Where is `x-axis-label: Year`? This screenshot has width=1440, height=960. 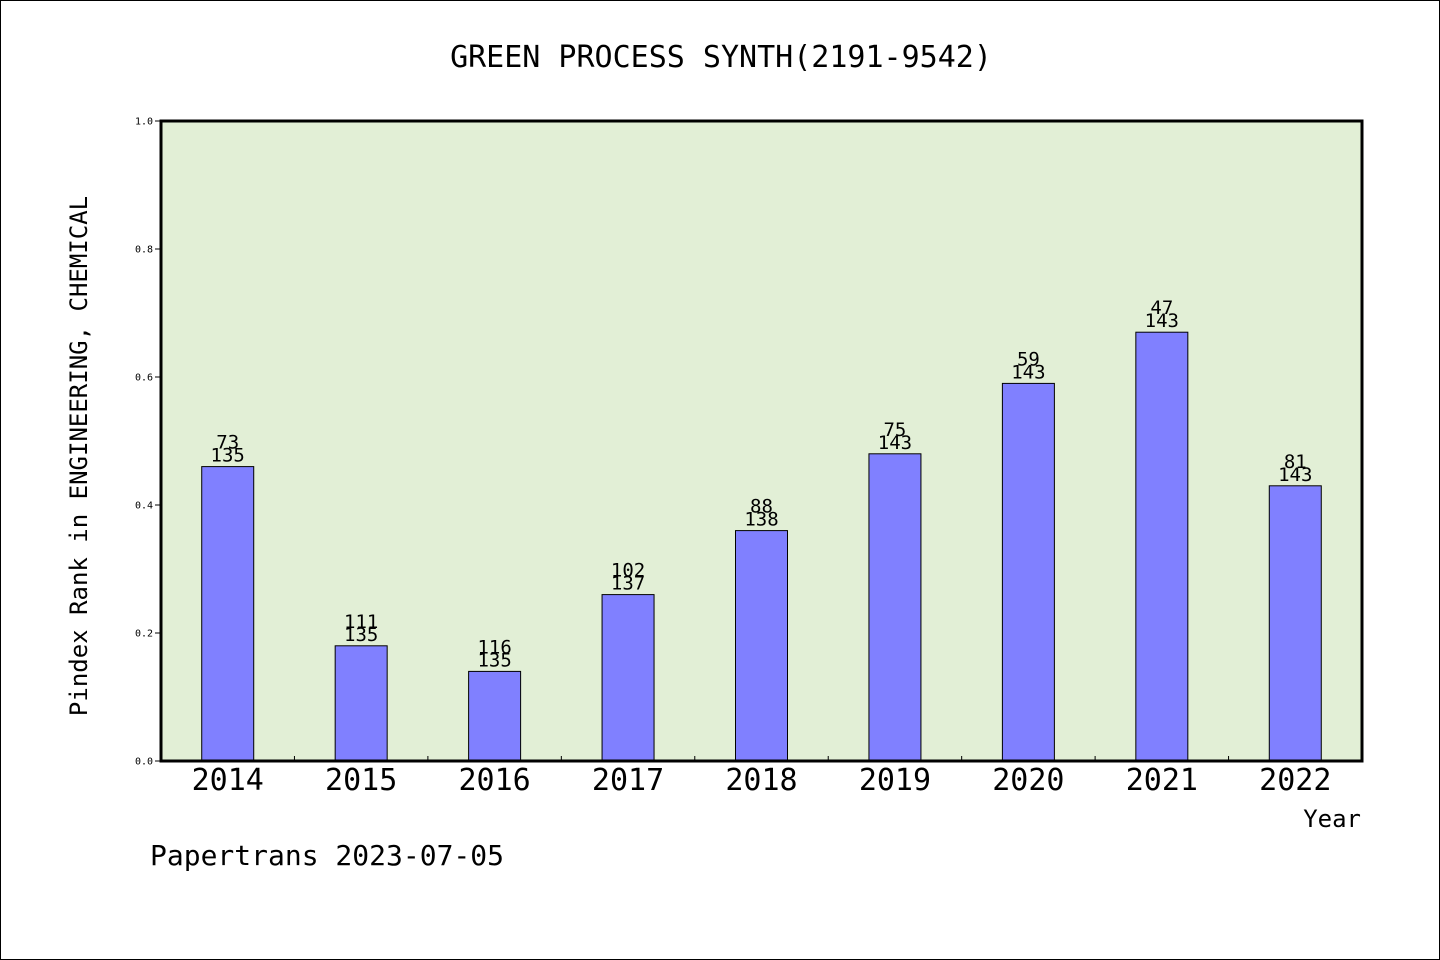 x-axis-label: Year is located at coordinates (1332, 819).